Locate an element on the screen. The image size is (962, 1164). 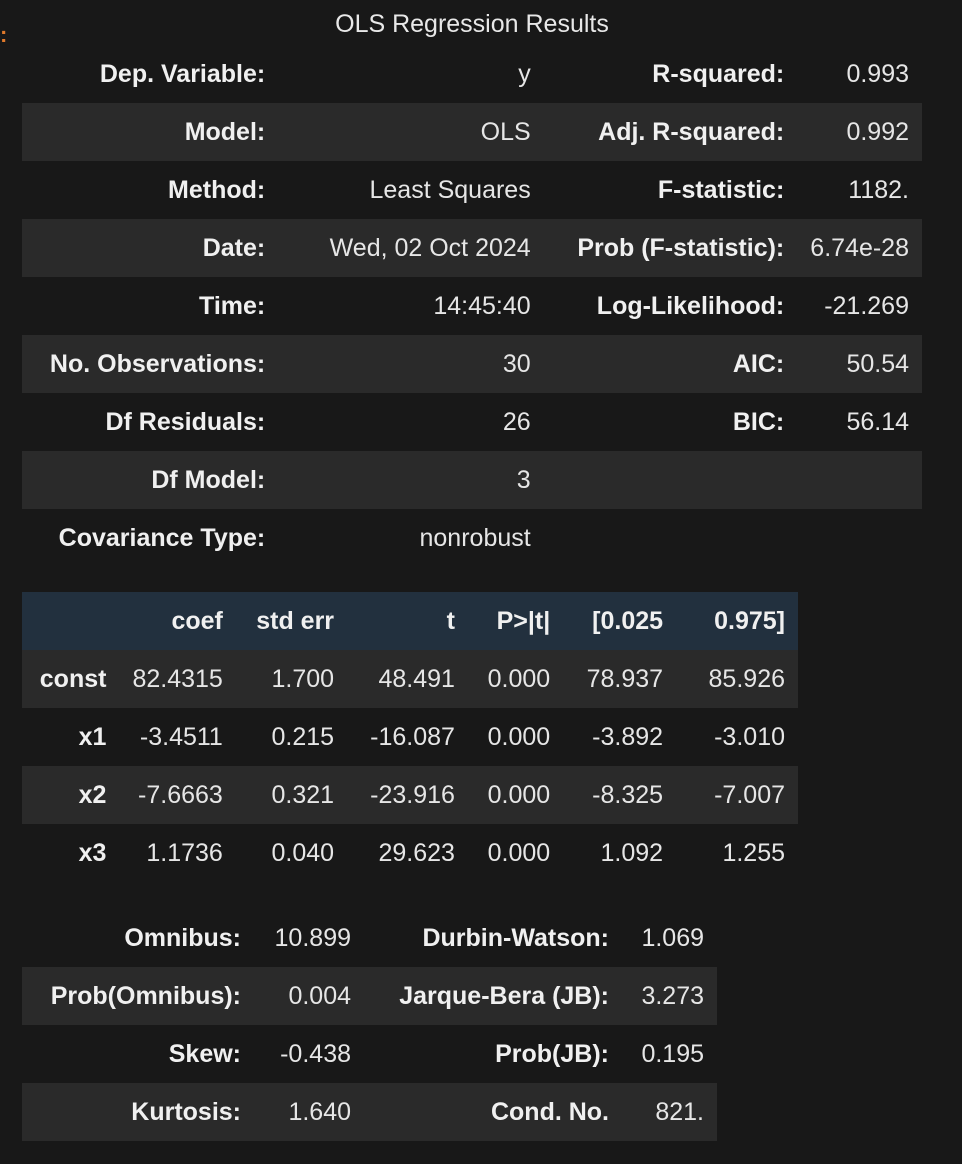
summary-row: Method: Least Squares F-statistic: 1182. is located at coordinates (472, 190).